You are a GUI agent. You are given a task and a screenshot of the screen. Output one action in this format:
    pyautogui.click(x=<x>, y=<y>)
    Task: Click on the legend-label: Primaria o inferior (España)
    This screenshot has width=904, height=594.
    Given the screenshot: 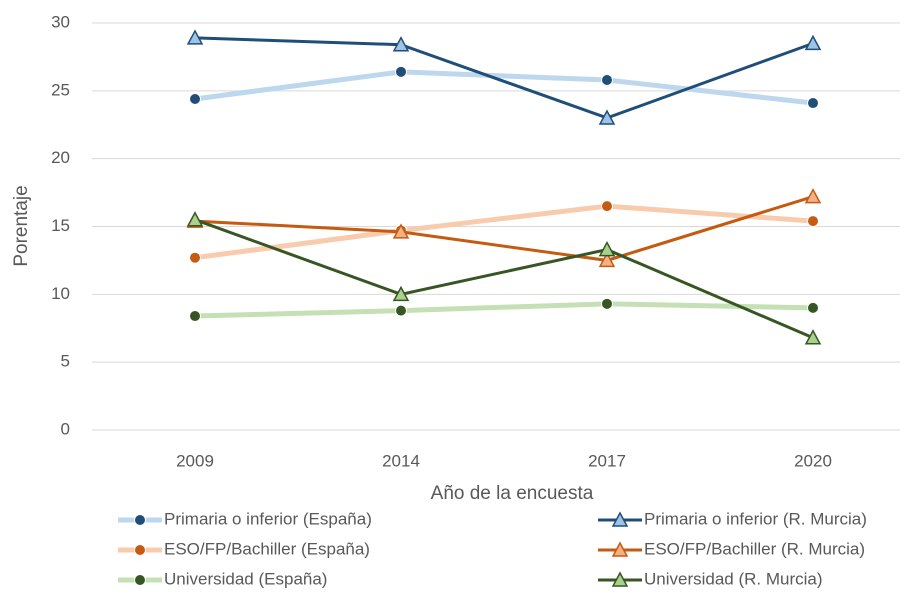 What is the action you would take?
    pyautogui.click(x=268, y=518)
    